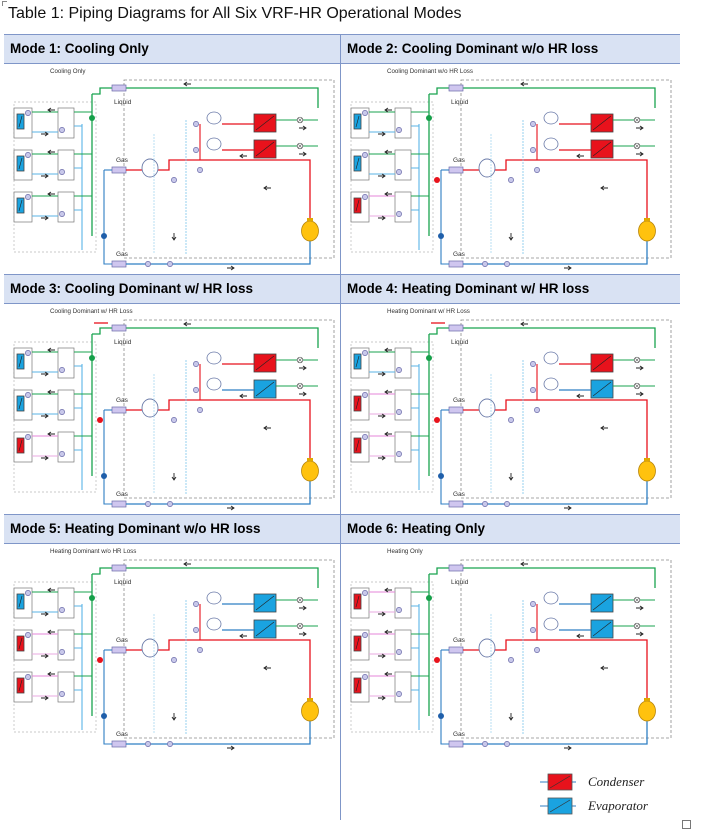  What do you see at coordinates (558, 806) in the screenshot?
I see `evaporator-swatch-icon` at bounding box center [558, 806].